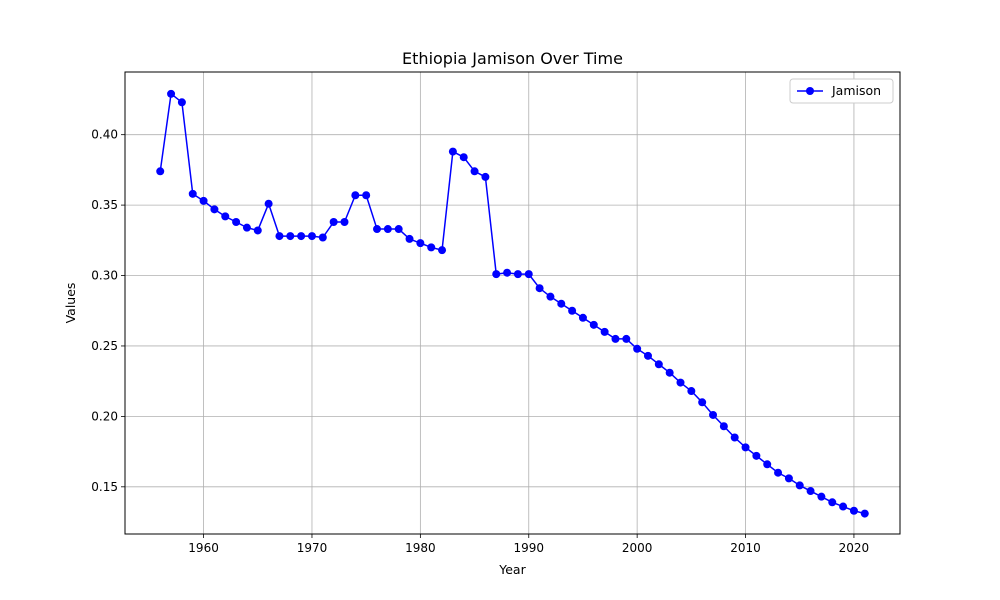 The height and width of the screenshot is (600, 1000). What do you see at coordinates (104, 135) in the screenshot?
I see `y-tick-label: 0.40` at bounding box center [104, 135].